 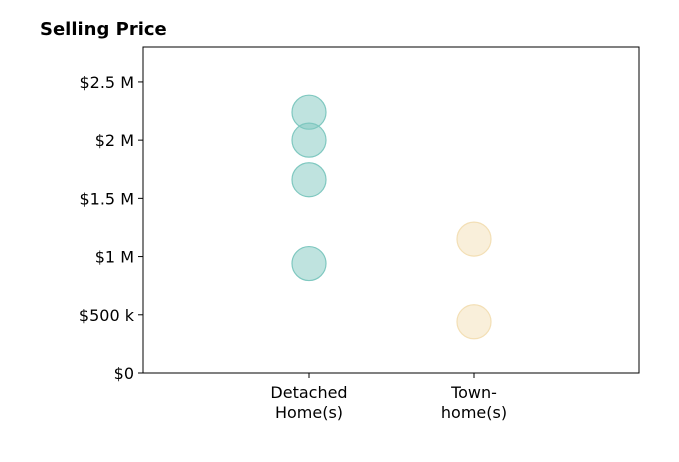 I want to click on y-tick-label: $1.5 M, so click(x=106, y=198).